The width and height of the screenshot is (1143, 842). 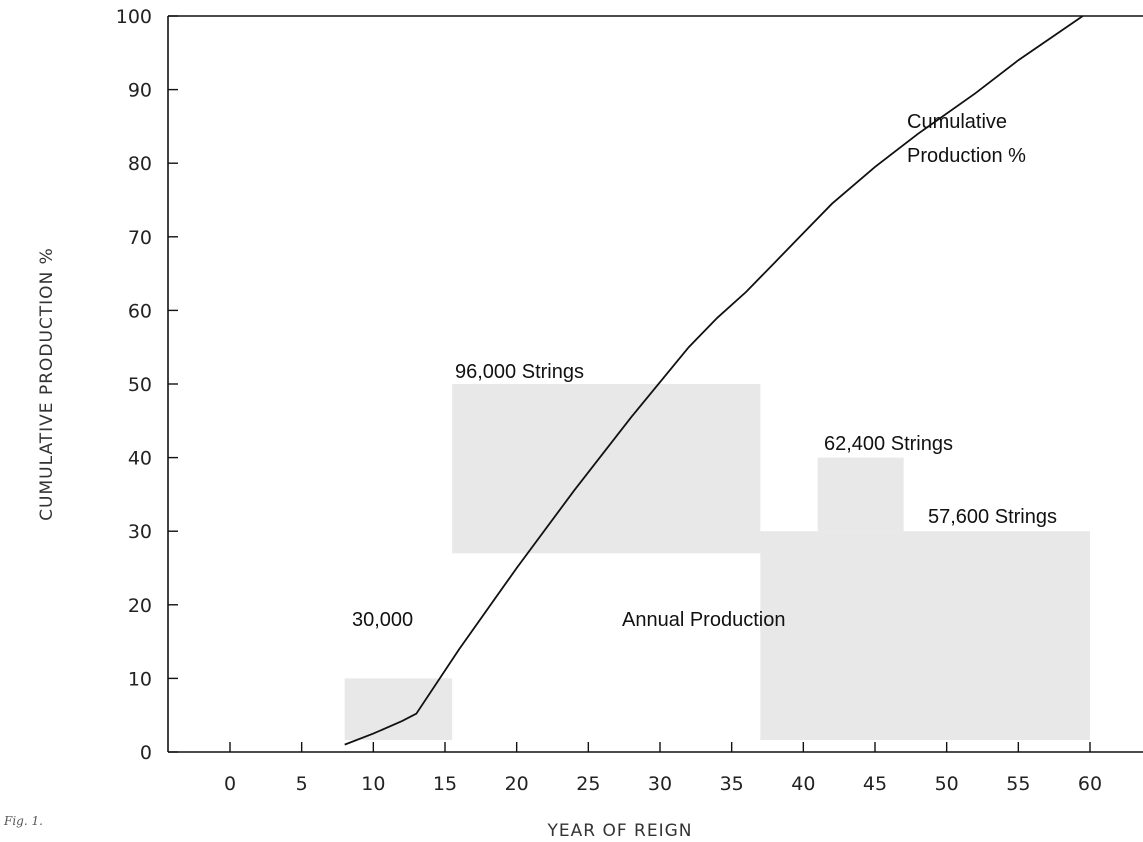 What do you see at coordinates (373, 784) in the screenshot?
I see `x-tick-label: 10` at bounding box center [373, 784].